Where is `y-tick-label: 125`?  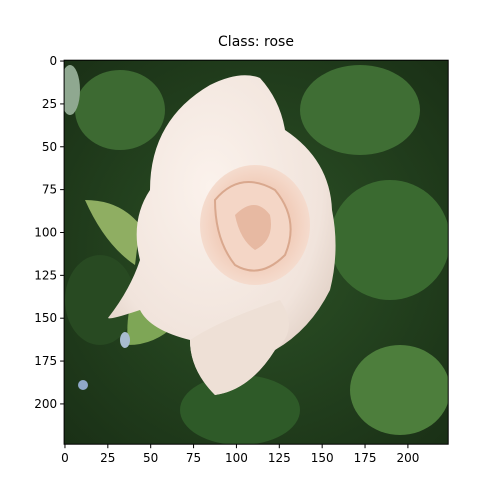 y-tick-label: 125 is located at coordinates (45, 275).